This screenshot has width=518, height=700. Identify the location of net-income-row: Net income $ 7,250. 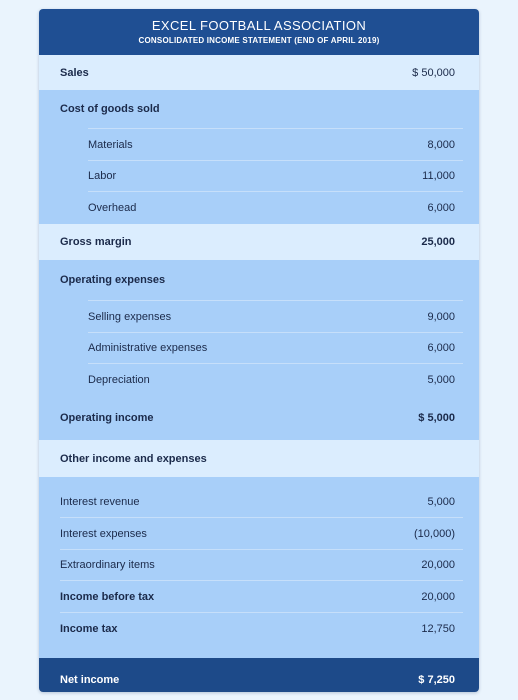
(259, 675).